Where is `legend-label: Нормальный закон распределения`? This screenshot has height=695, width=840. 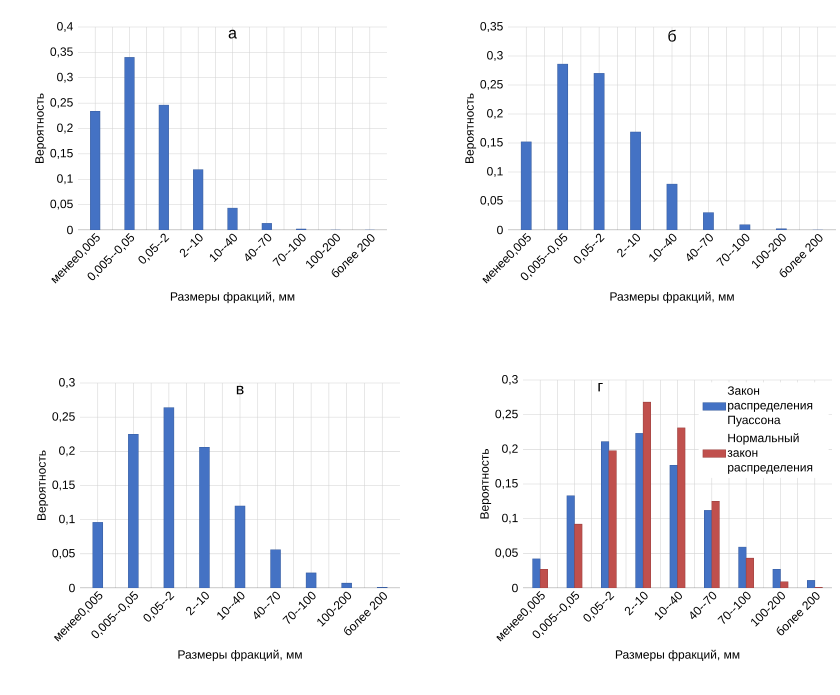
legend-label: Нормальный закон распределения is located at coordinates (770, 453).